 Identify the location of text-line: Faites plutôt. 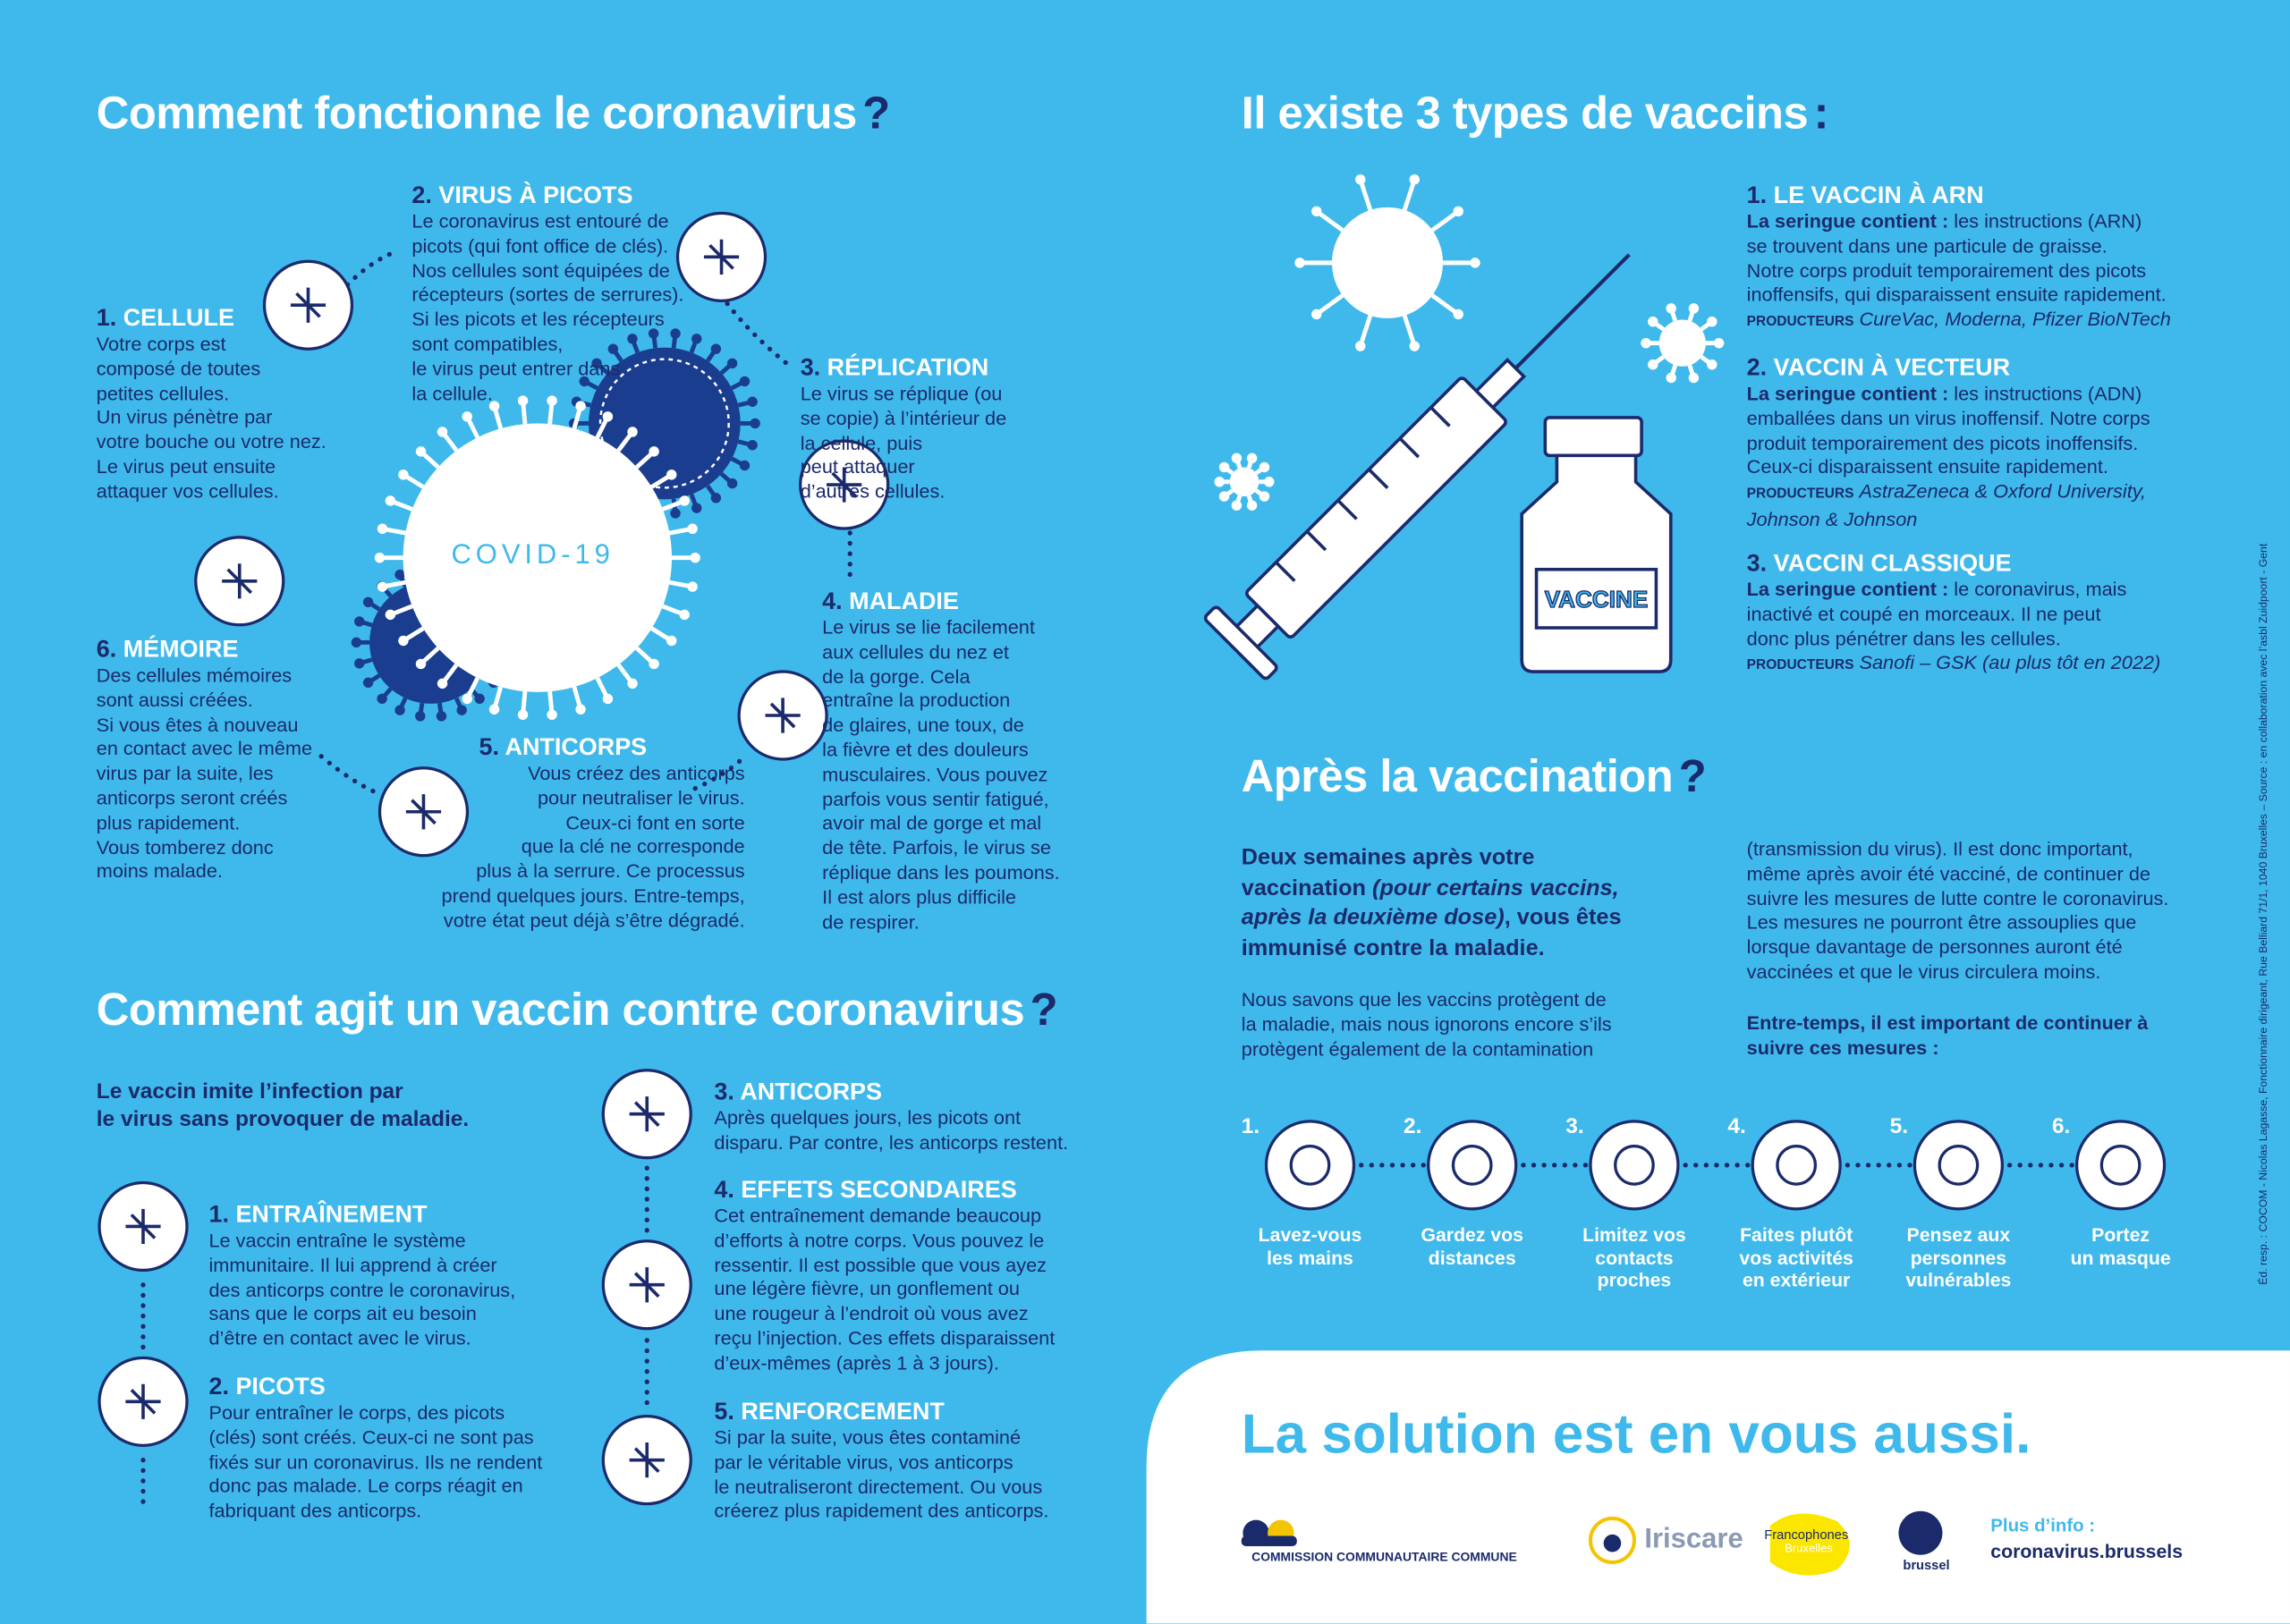
(1796, 1234).